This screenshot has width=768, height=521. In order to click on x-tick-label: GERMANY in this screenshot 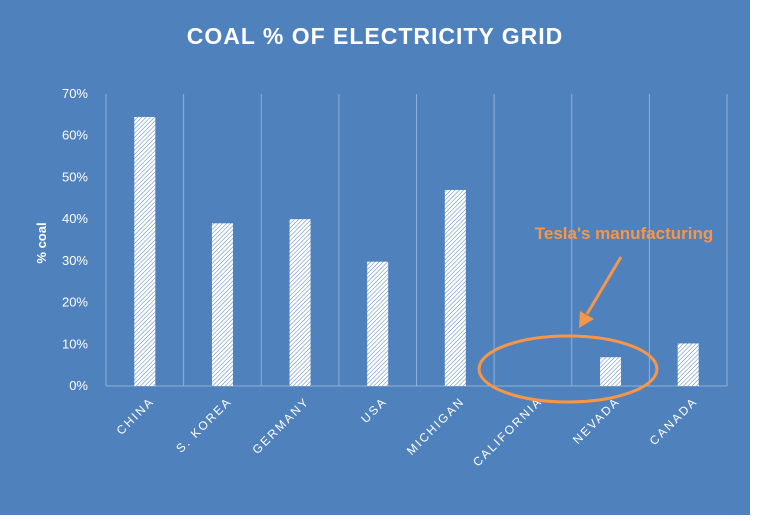, I will do `click(280, 425)`.